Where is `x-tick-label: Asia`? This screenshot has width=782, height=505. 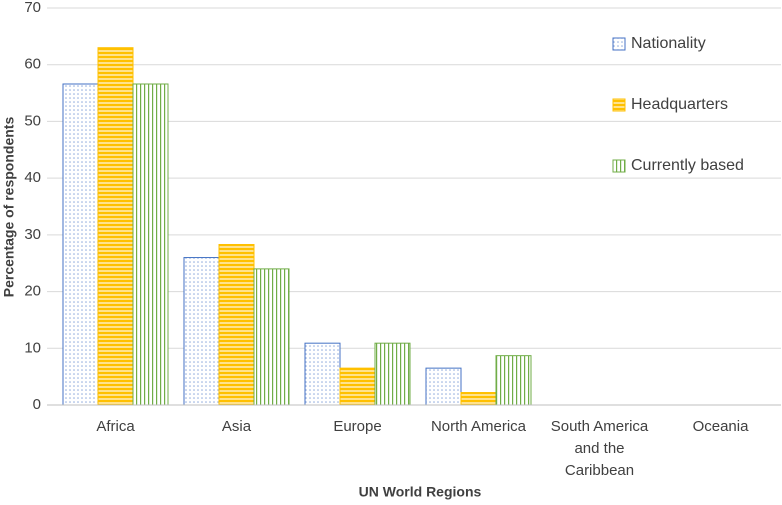
x-tick-label: Asia is located at coordinates (236, 426).